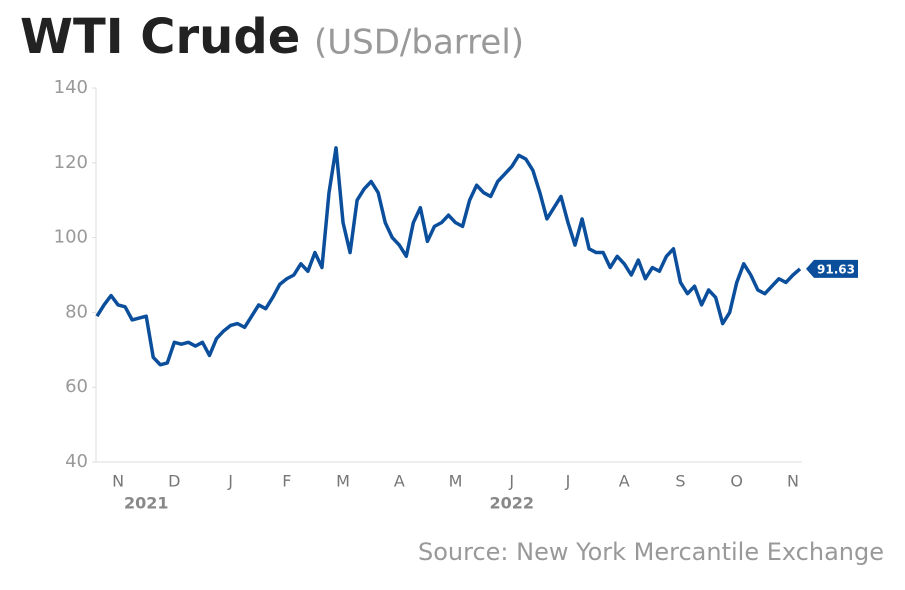  I want to click on value-label: 91.63, so click(836, 269).